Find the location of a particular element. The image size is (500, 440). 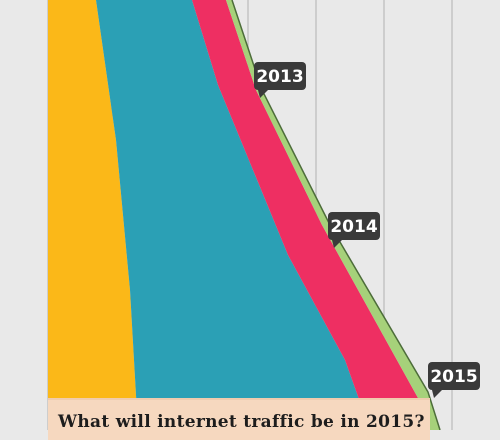

year-callout: 2014 is located at coordinates (354, 230).